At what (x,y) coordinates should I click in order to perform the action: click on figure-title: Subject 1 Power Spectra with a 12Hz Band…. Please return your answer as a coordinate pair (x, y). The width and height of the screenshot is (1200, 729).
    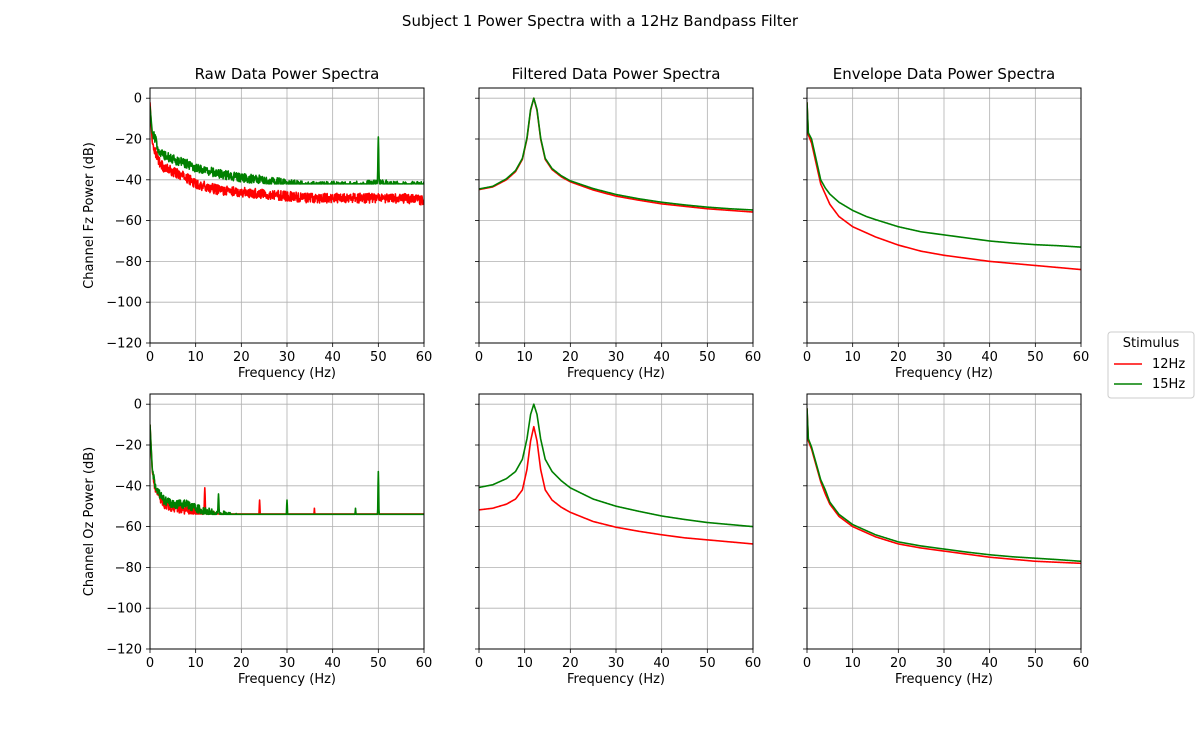
    Looking at the image, I should click on (600, 21).